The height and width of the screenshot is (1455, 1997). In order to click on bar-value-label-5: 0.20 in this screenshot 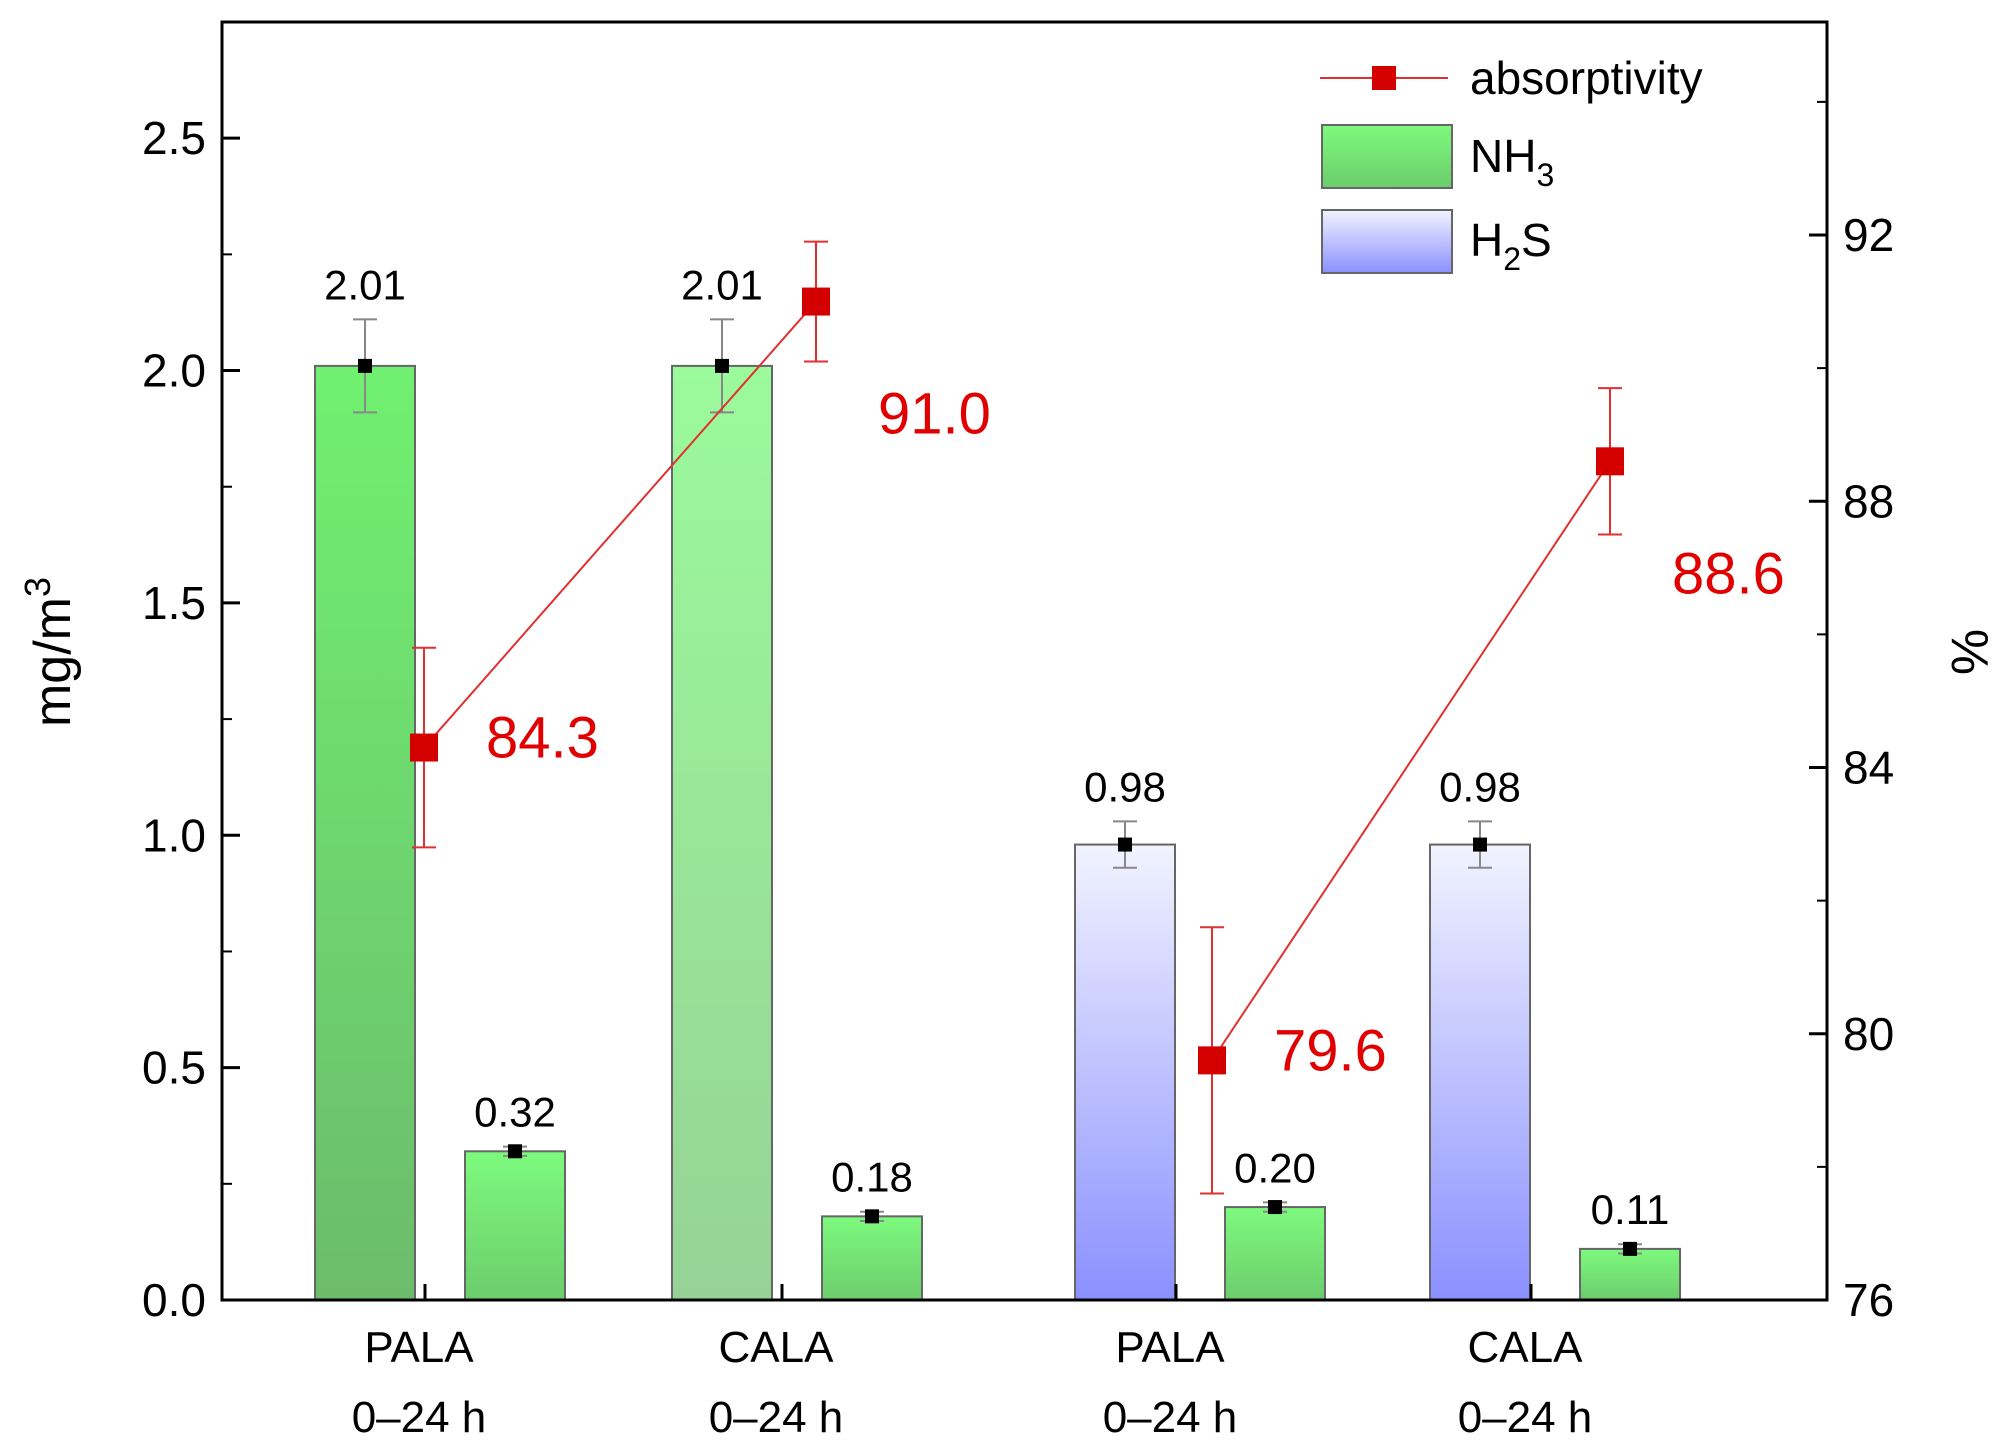, I will do `click(1275, 1167)`.